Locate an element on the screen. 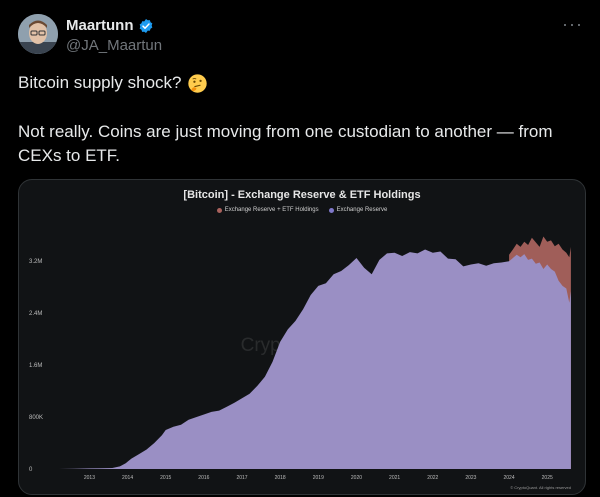 Image resolution: width=600 pixels, height=497 pixels. legend-item-exchange: Exchange Reserve is located at coordinates (358, 210).